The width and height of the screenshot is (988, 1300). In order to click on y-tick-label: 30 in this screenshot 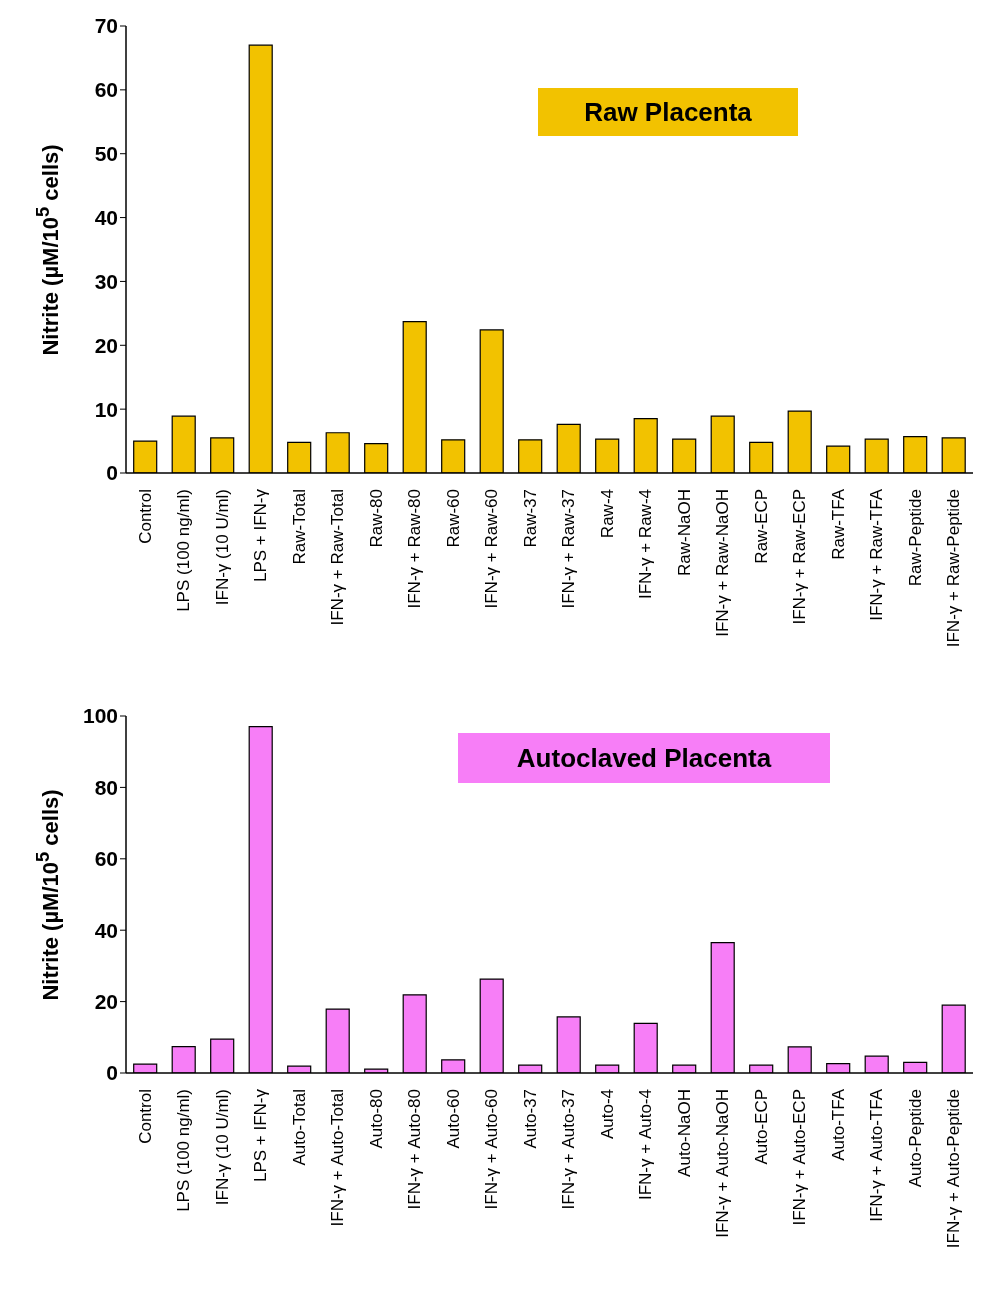, I will do `click(106, 281)`.